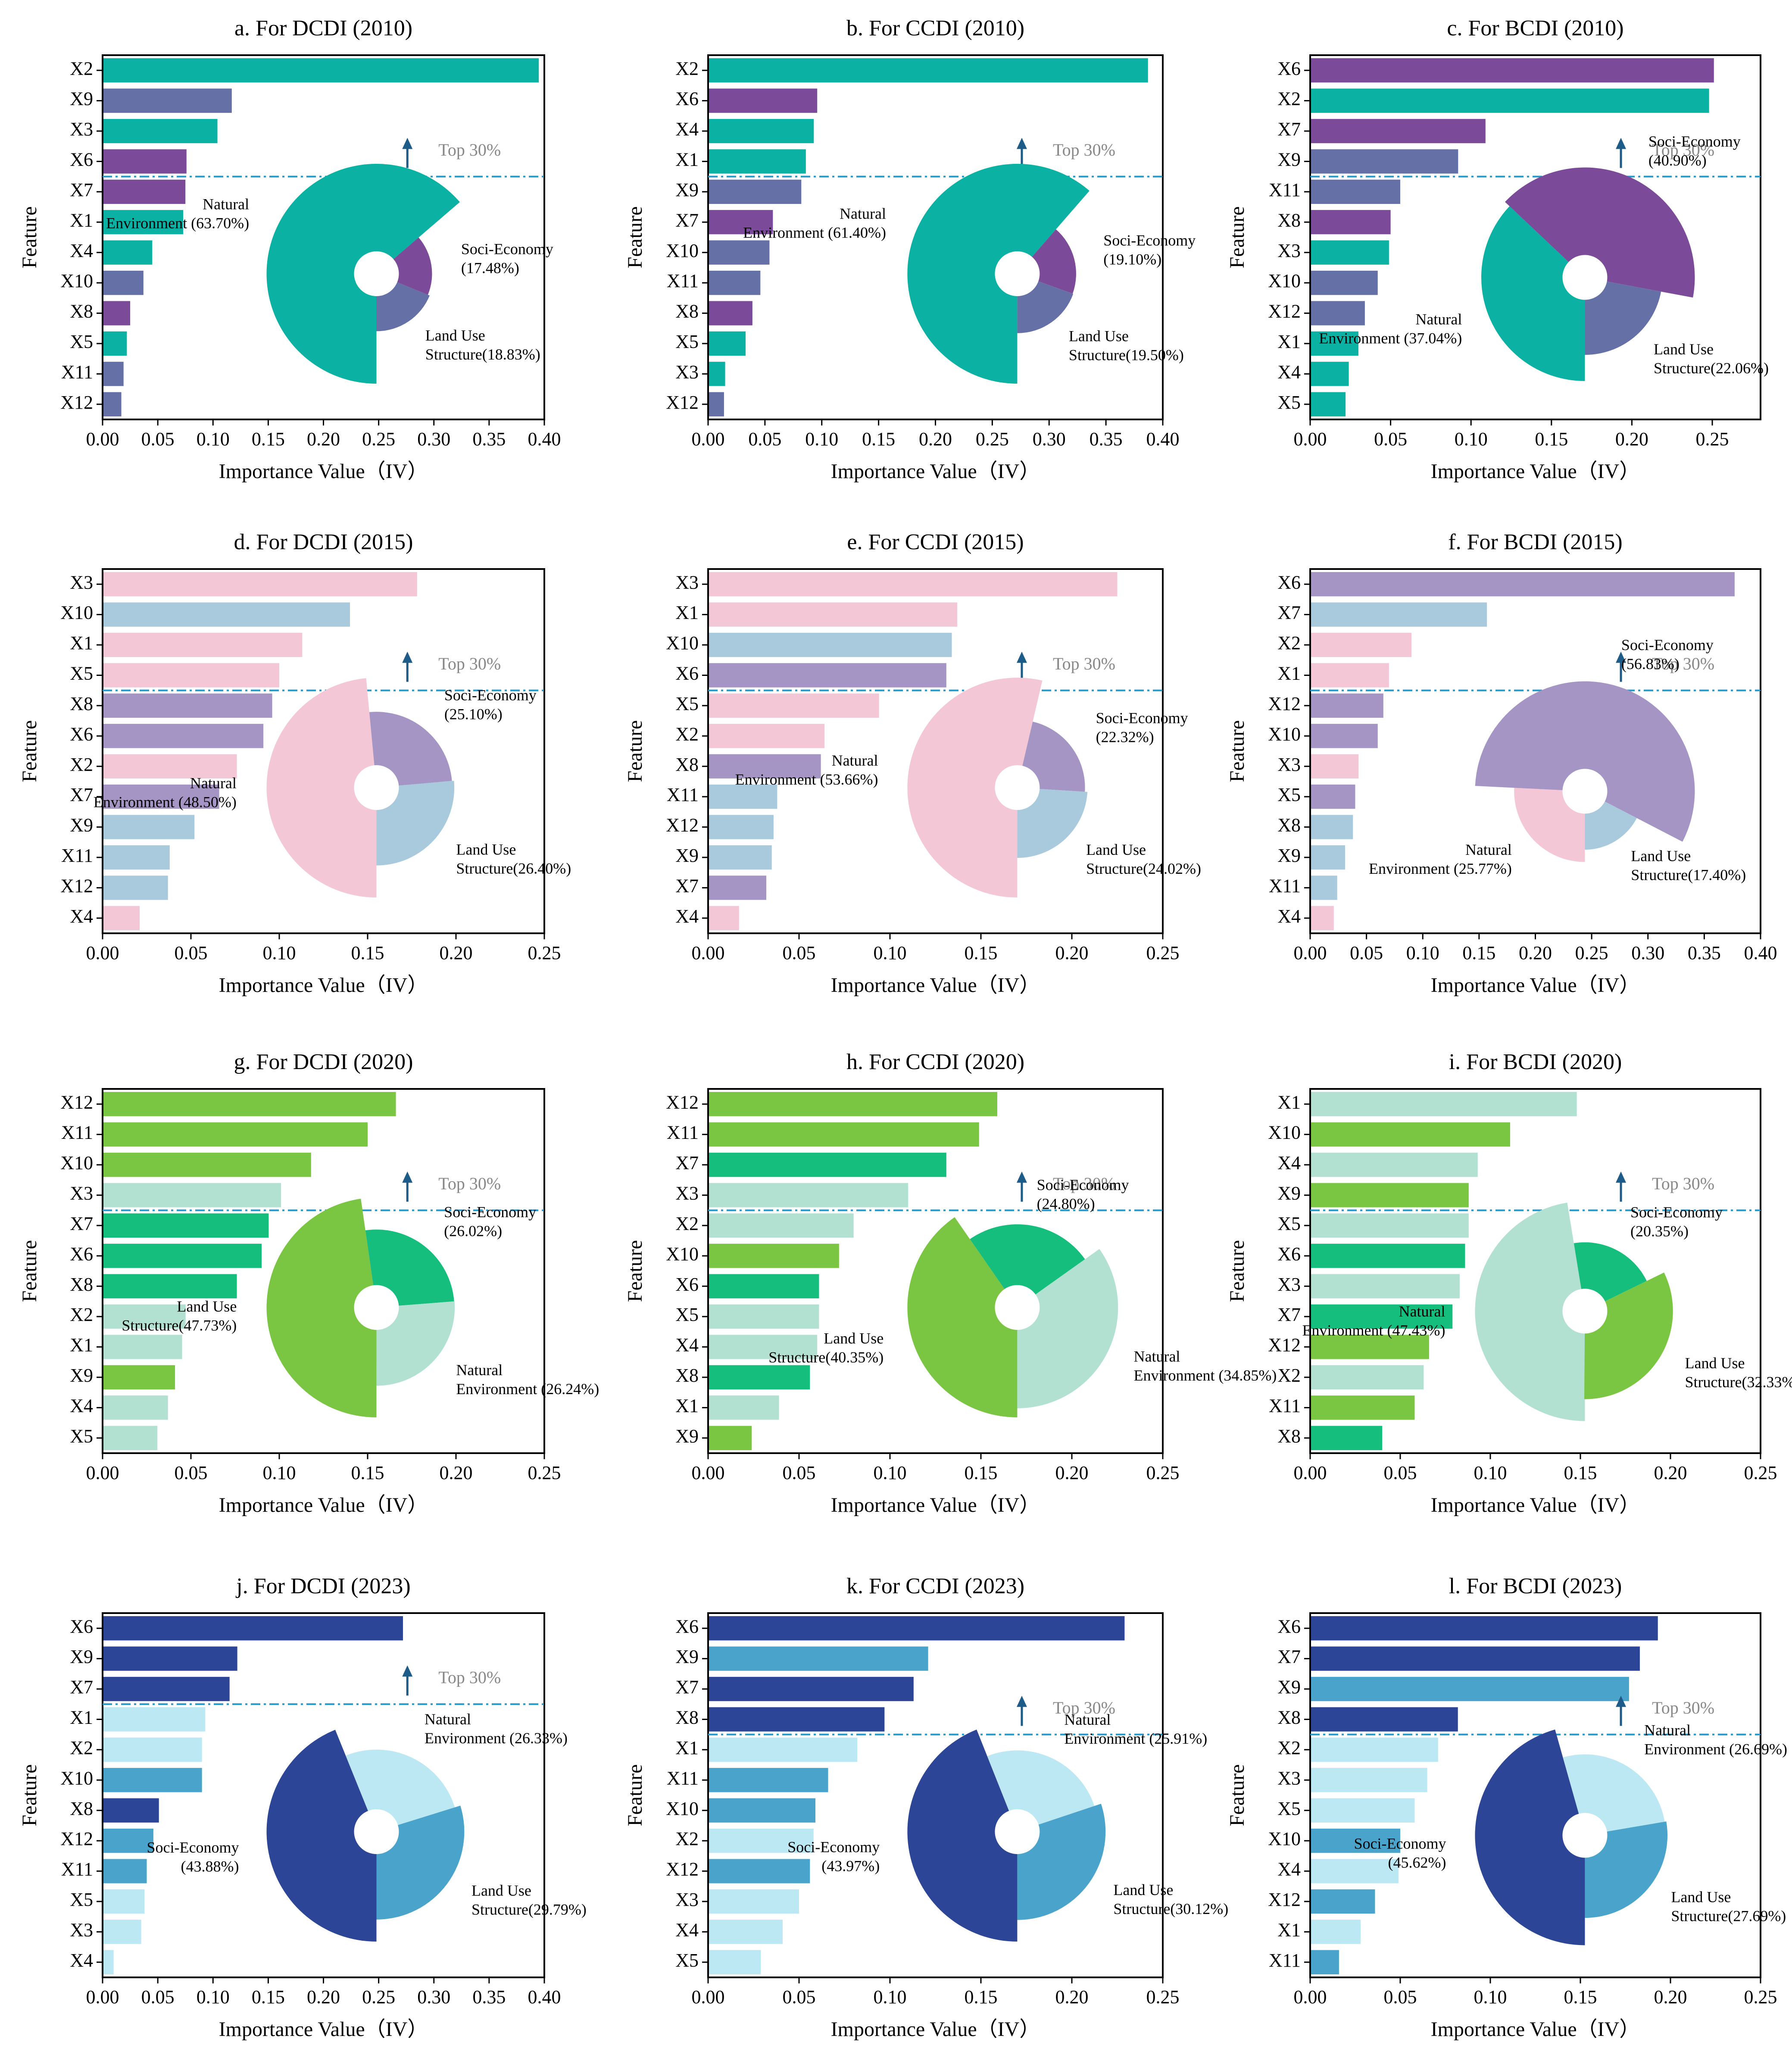 This screenshot has width=1792, height=2061. I want to click on pie-label: Structure(27.69%), so click(1728, 1915).